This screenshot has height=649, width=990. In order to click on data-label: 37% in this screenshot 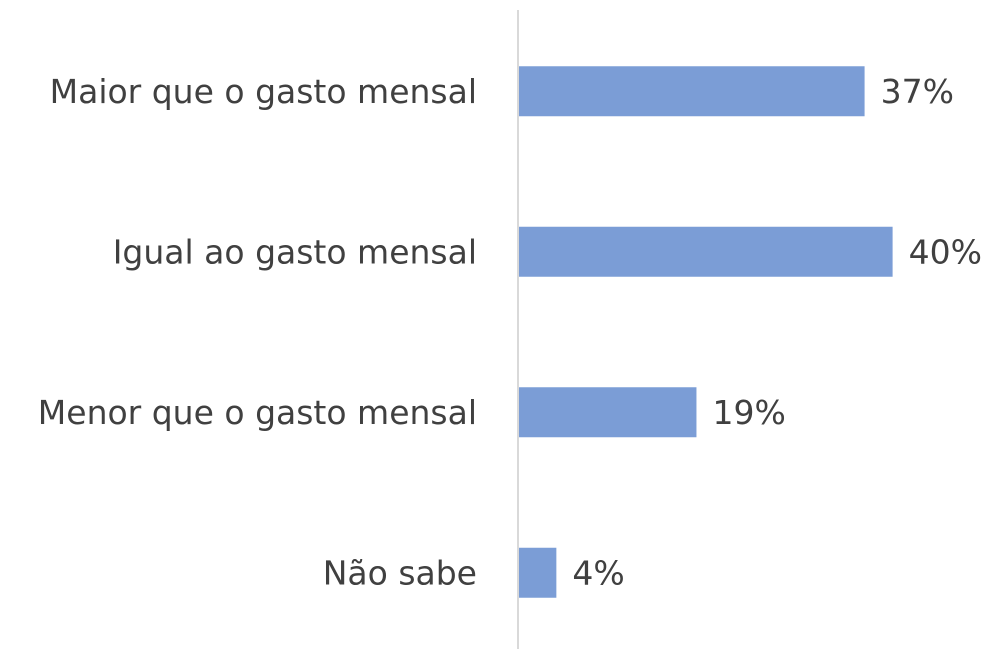, I will do `click(917, 91)`.